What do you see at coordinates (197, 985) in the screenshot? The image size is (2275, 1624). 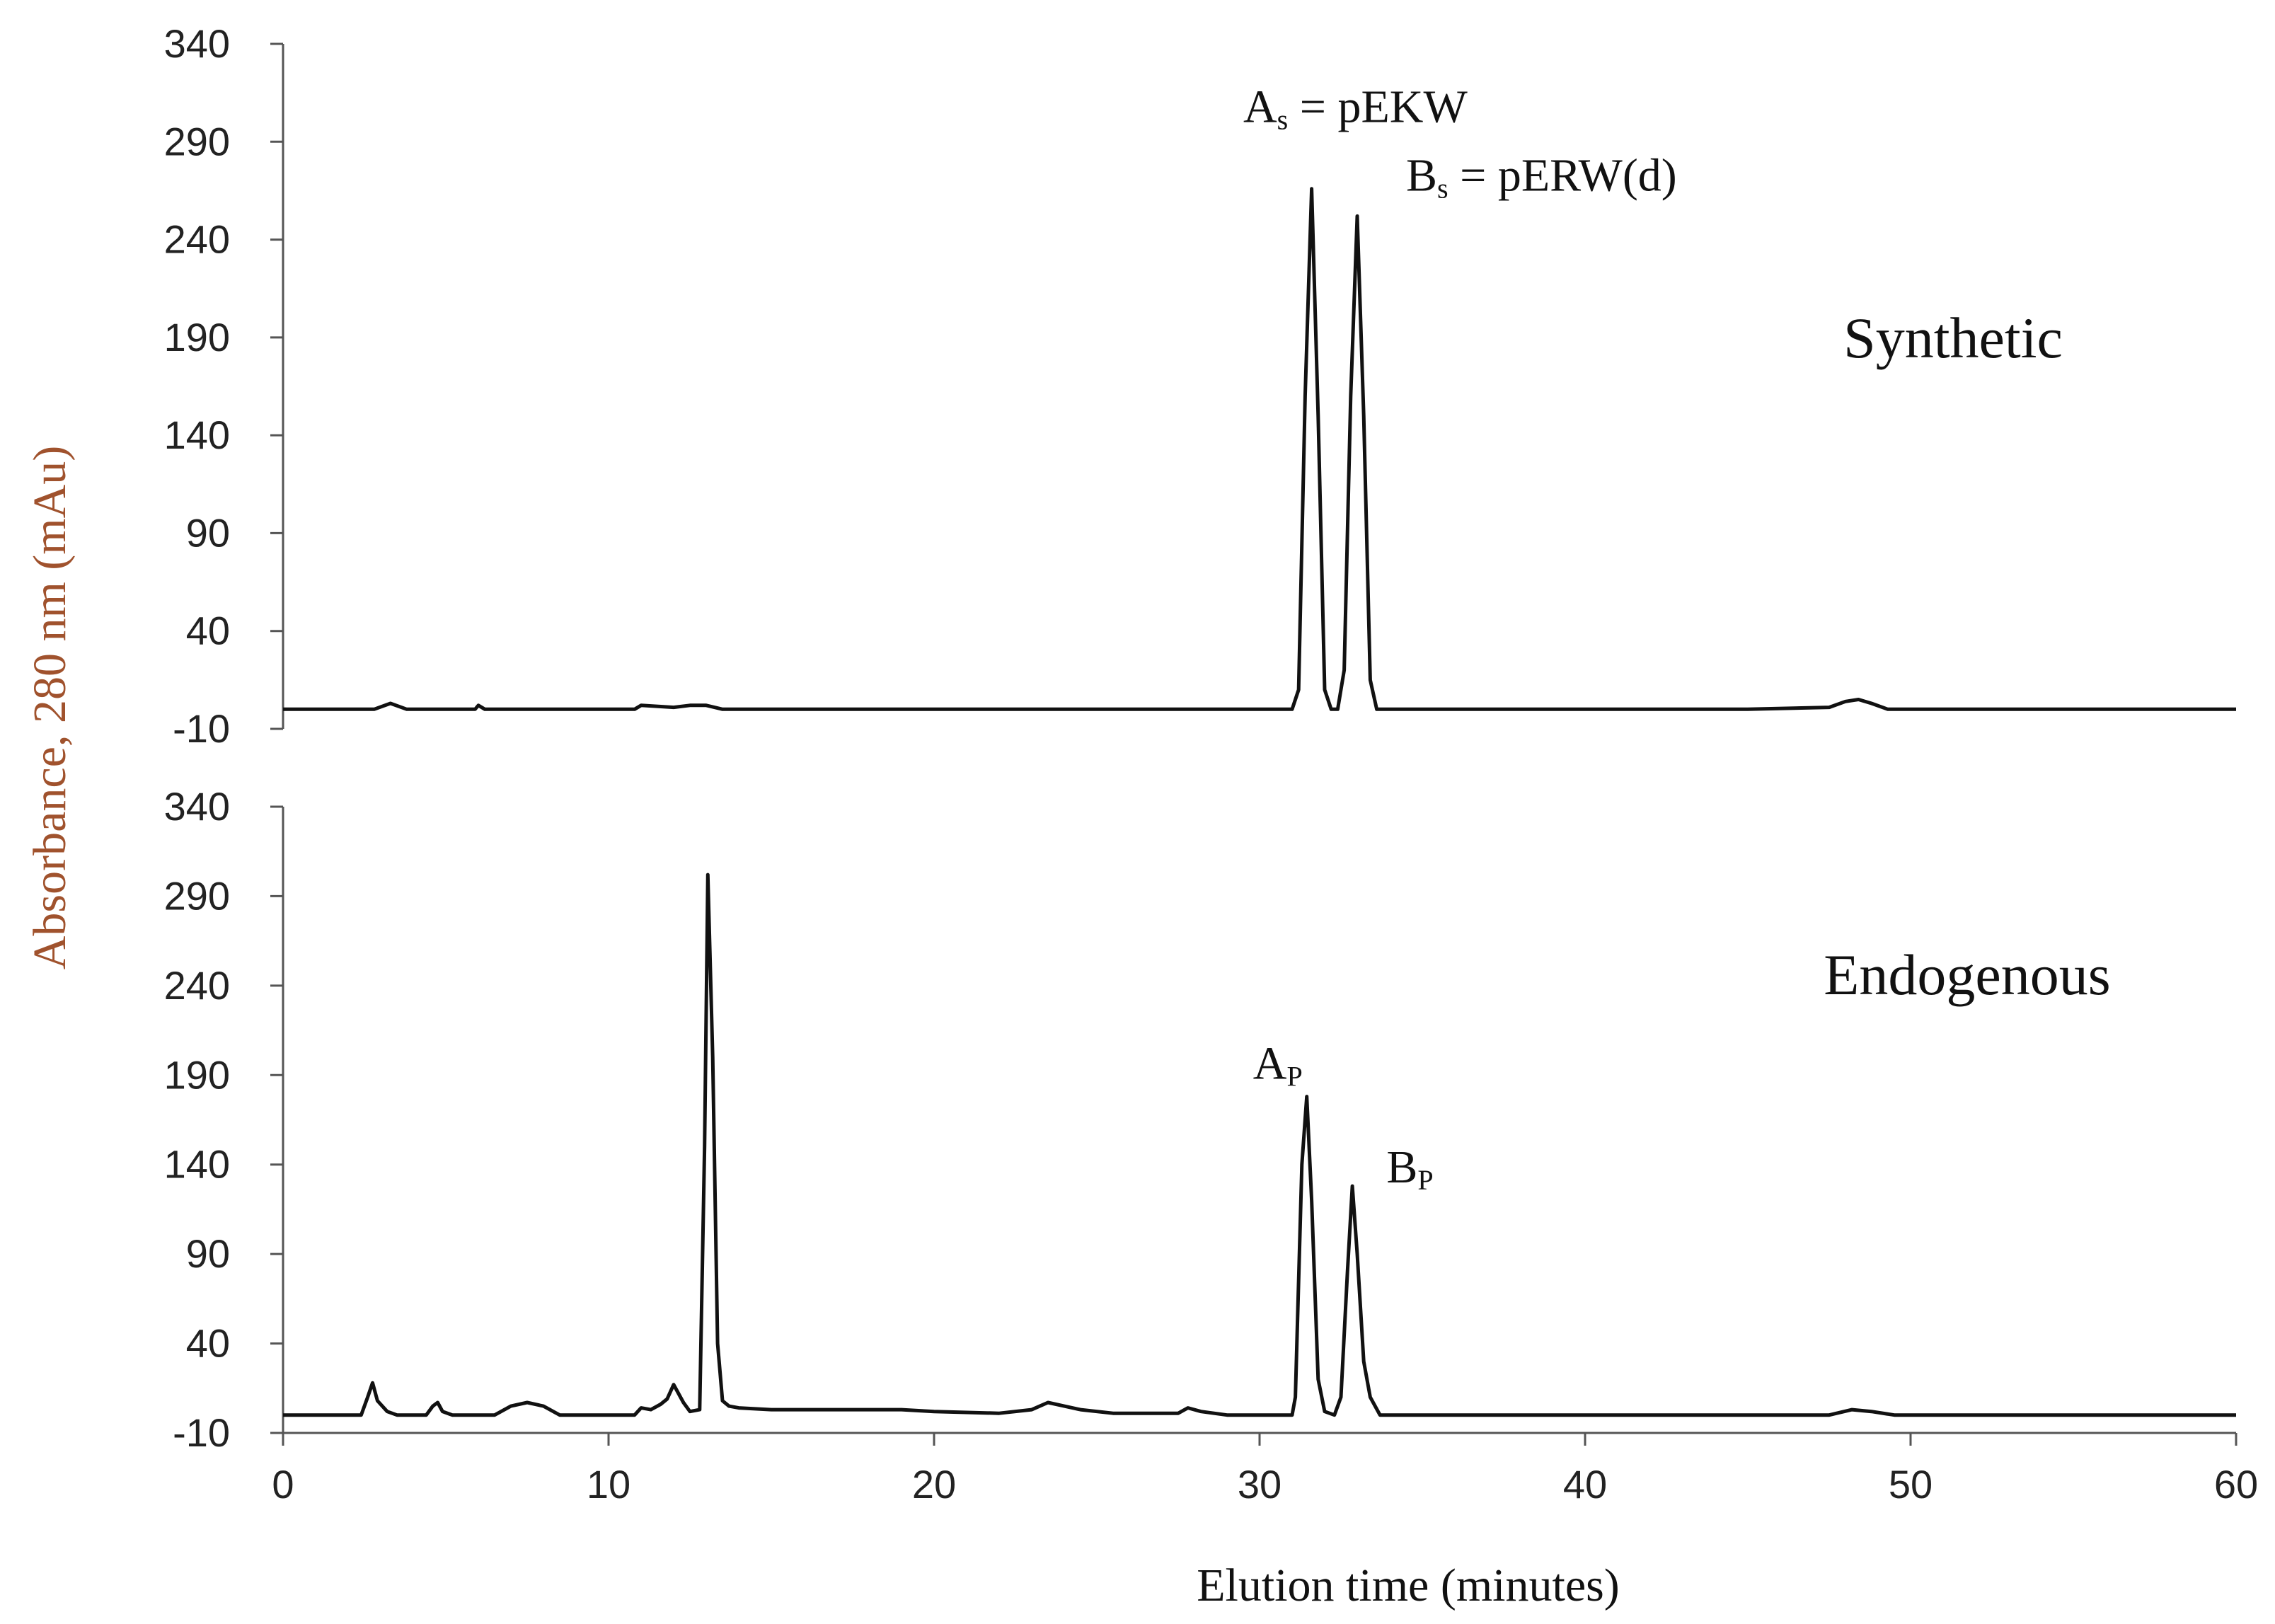 I see `y-tick-label-endogenous: 240` at bounding box center [197, 985].